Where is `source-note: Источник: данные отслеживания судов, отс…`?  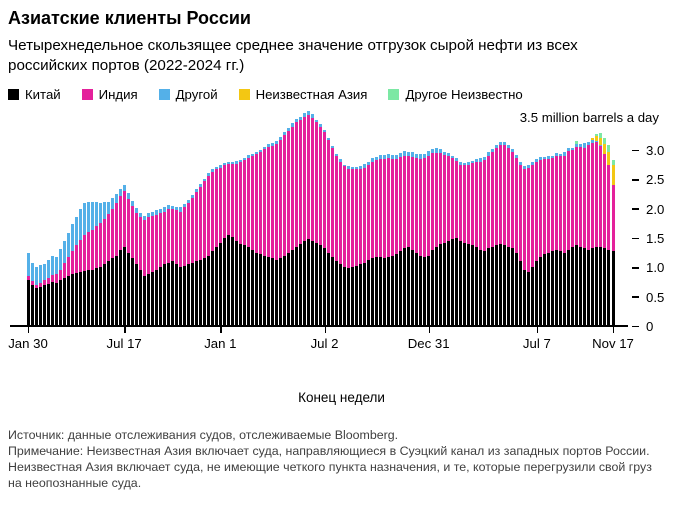 source-note: Источник: данные отслеживания судов, отс… is located at coordinates (203, 434).